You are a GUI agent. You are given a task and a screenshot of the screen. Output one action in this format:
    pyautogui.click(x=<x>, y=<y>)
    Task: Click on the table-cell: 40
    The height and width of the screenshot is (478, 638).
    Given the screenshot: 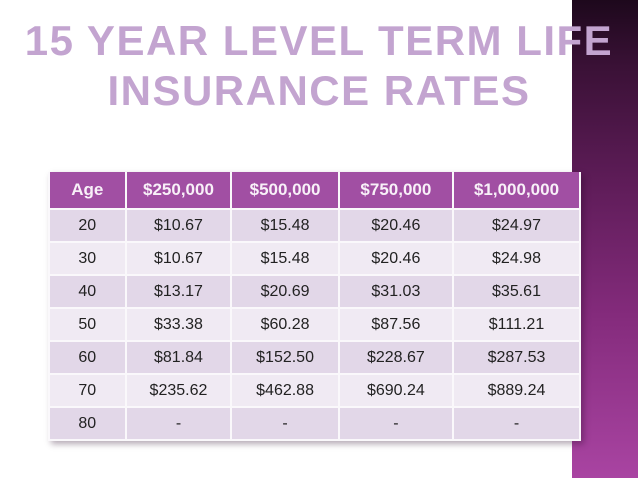 What is the action you would take?
    pyautogui.click(x=87, y=290)
    